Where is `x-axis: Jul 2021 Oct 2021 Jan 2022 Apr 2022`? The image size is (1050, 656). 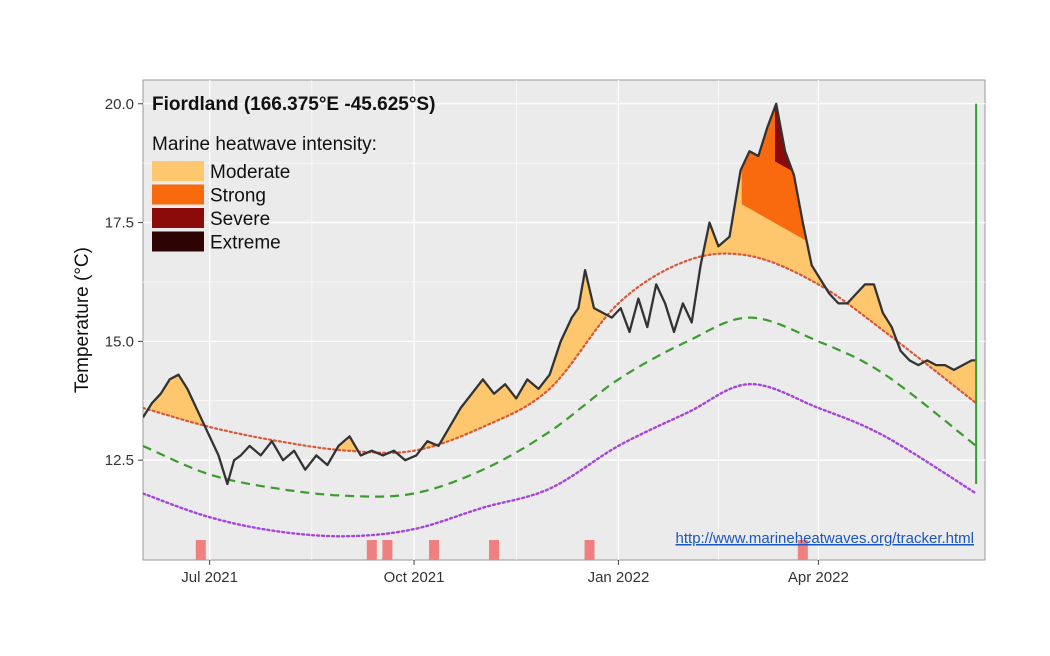
x-axis: Jul 2021 Oct 2021 Jan 2022 Apr 2022 is located at coordinates (515, 573).